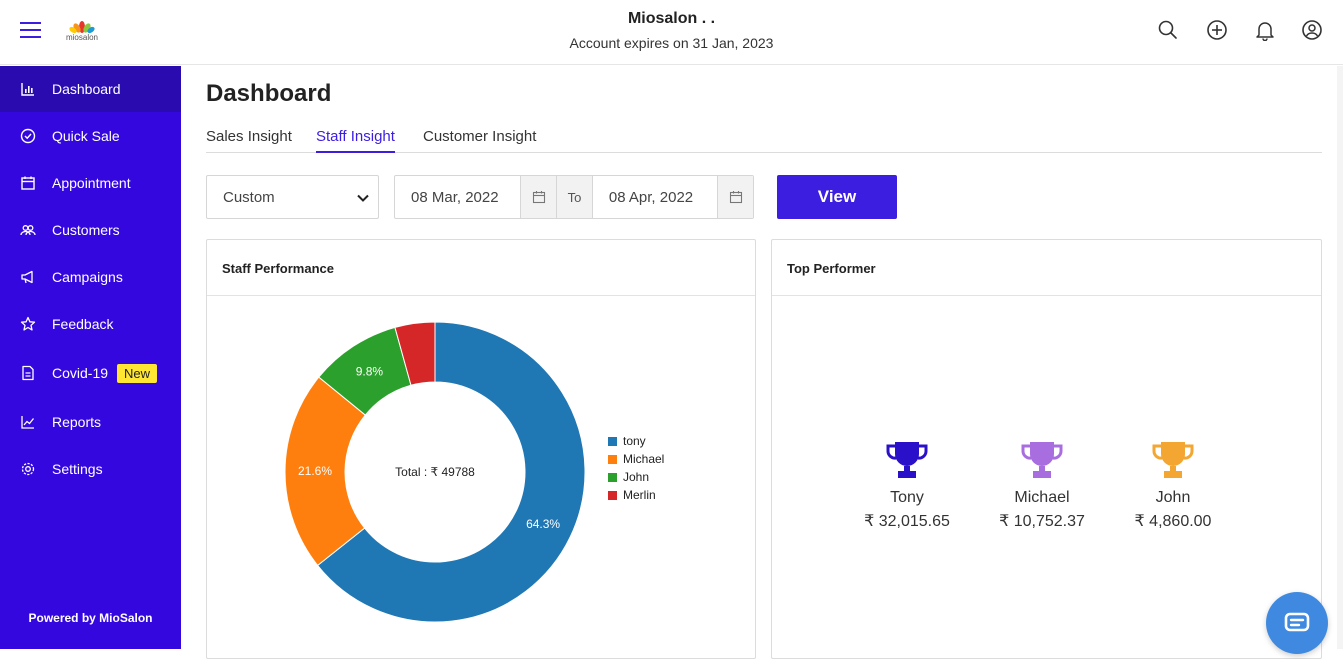 This screenshot has height=659, width=1343. Describe the element at coordinates (1340, 357) in the screenshot. I see `page-scrollbar` at that location.